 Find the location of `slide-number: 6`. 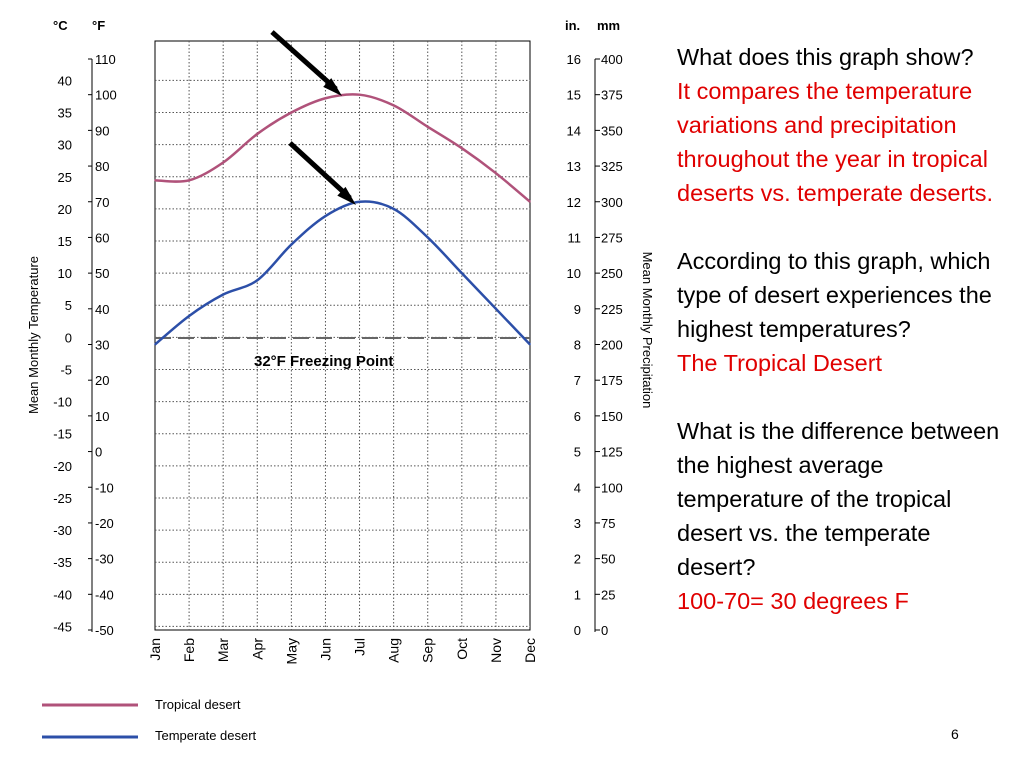

slide-number: 6 is located at coordinates (955, 734).